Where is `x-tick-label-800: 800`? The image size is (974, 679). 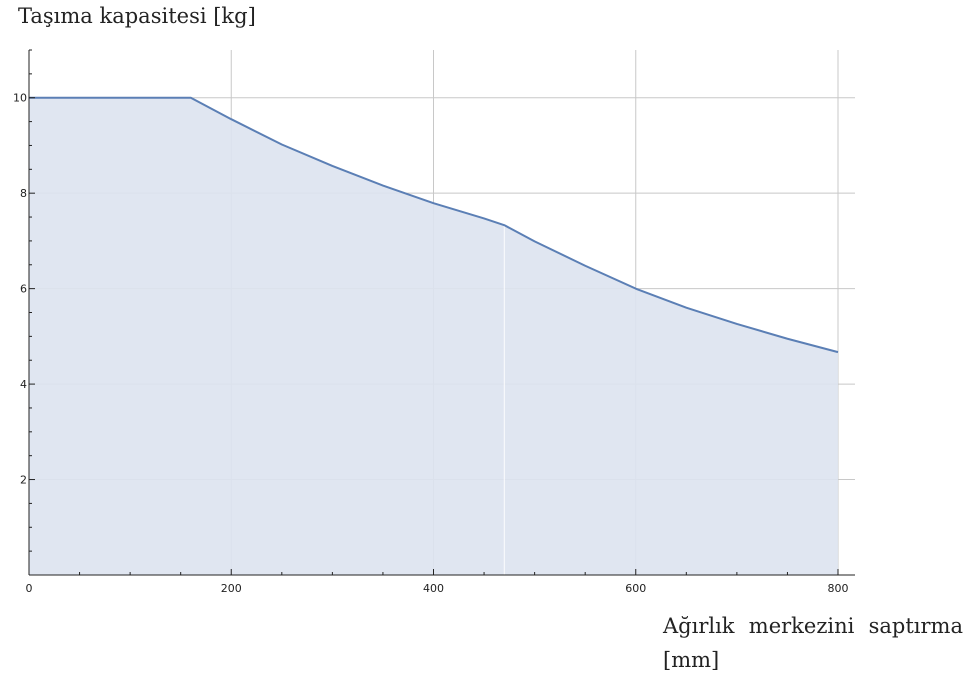 x-tick-label-800: 800 is located at coordinates (838, 588).